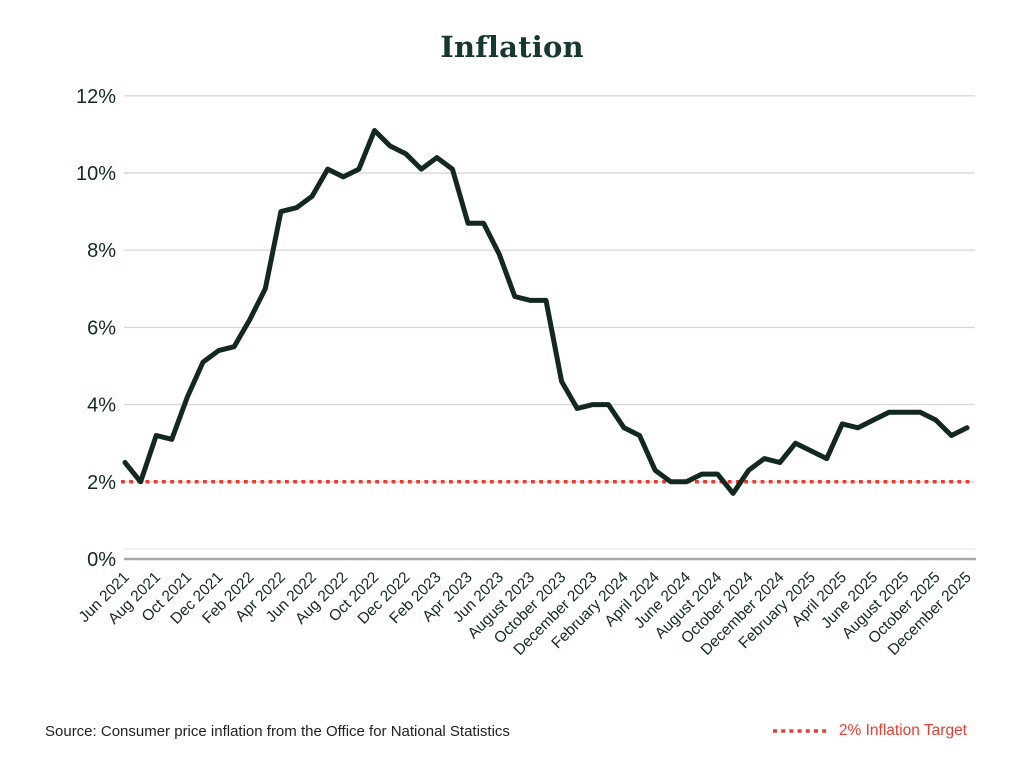  I want to click on y-axis-label: 8%, so click(101, 251).